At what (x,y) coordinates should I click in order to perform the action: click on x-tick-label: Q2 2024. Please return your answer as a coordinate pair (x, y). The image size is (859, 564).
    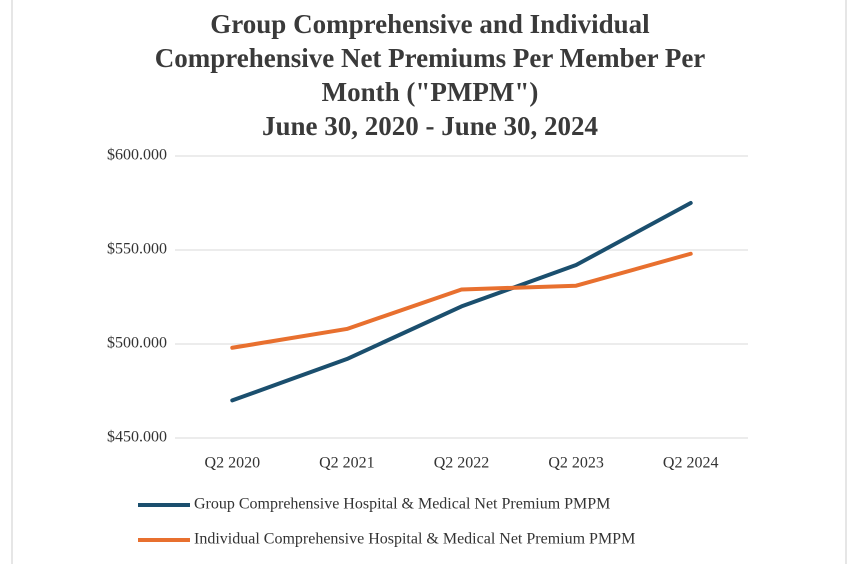
    Looking at the image, I should click on (691, 463).